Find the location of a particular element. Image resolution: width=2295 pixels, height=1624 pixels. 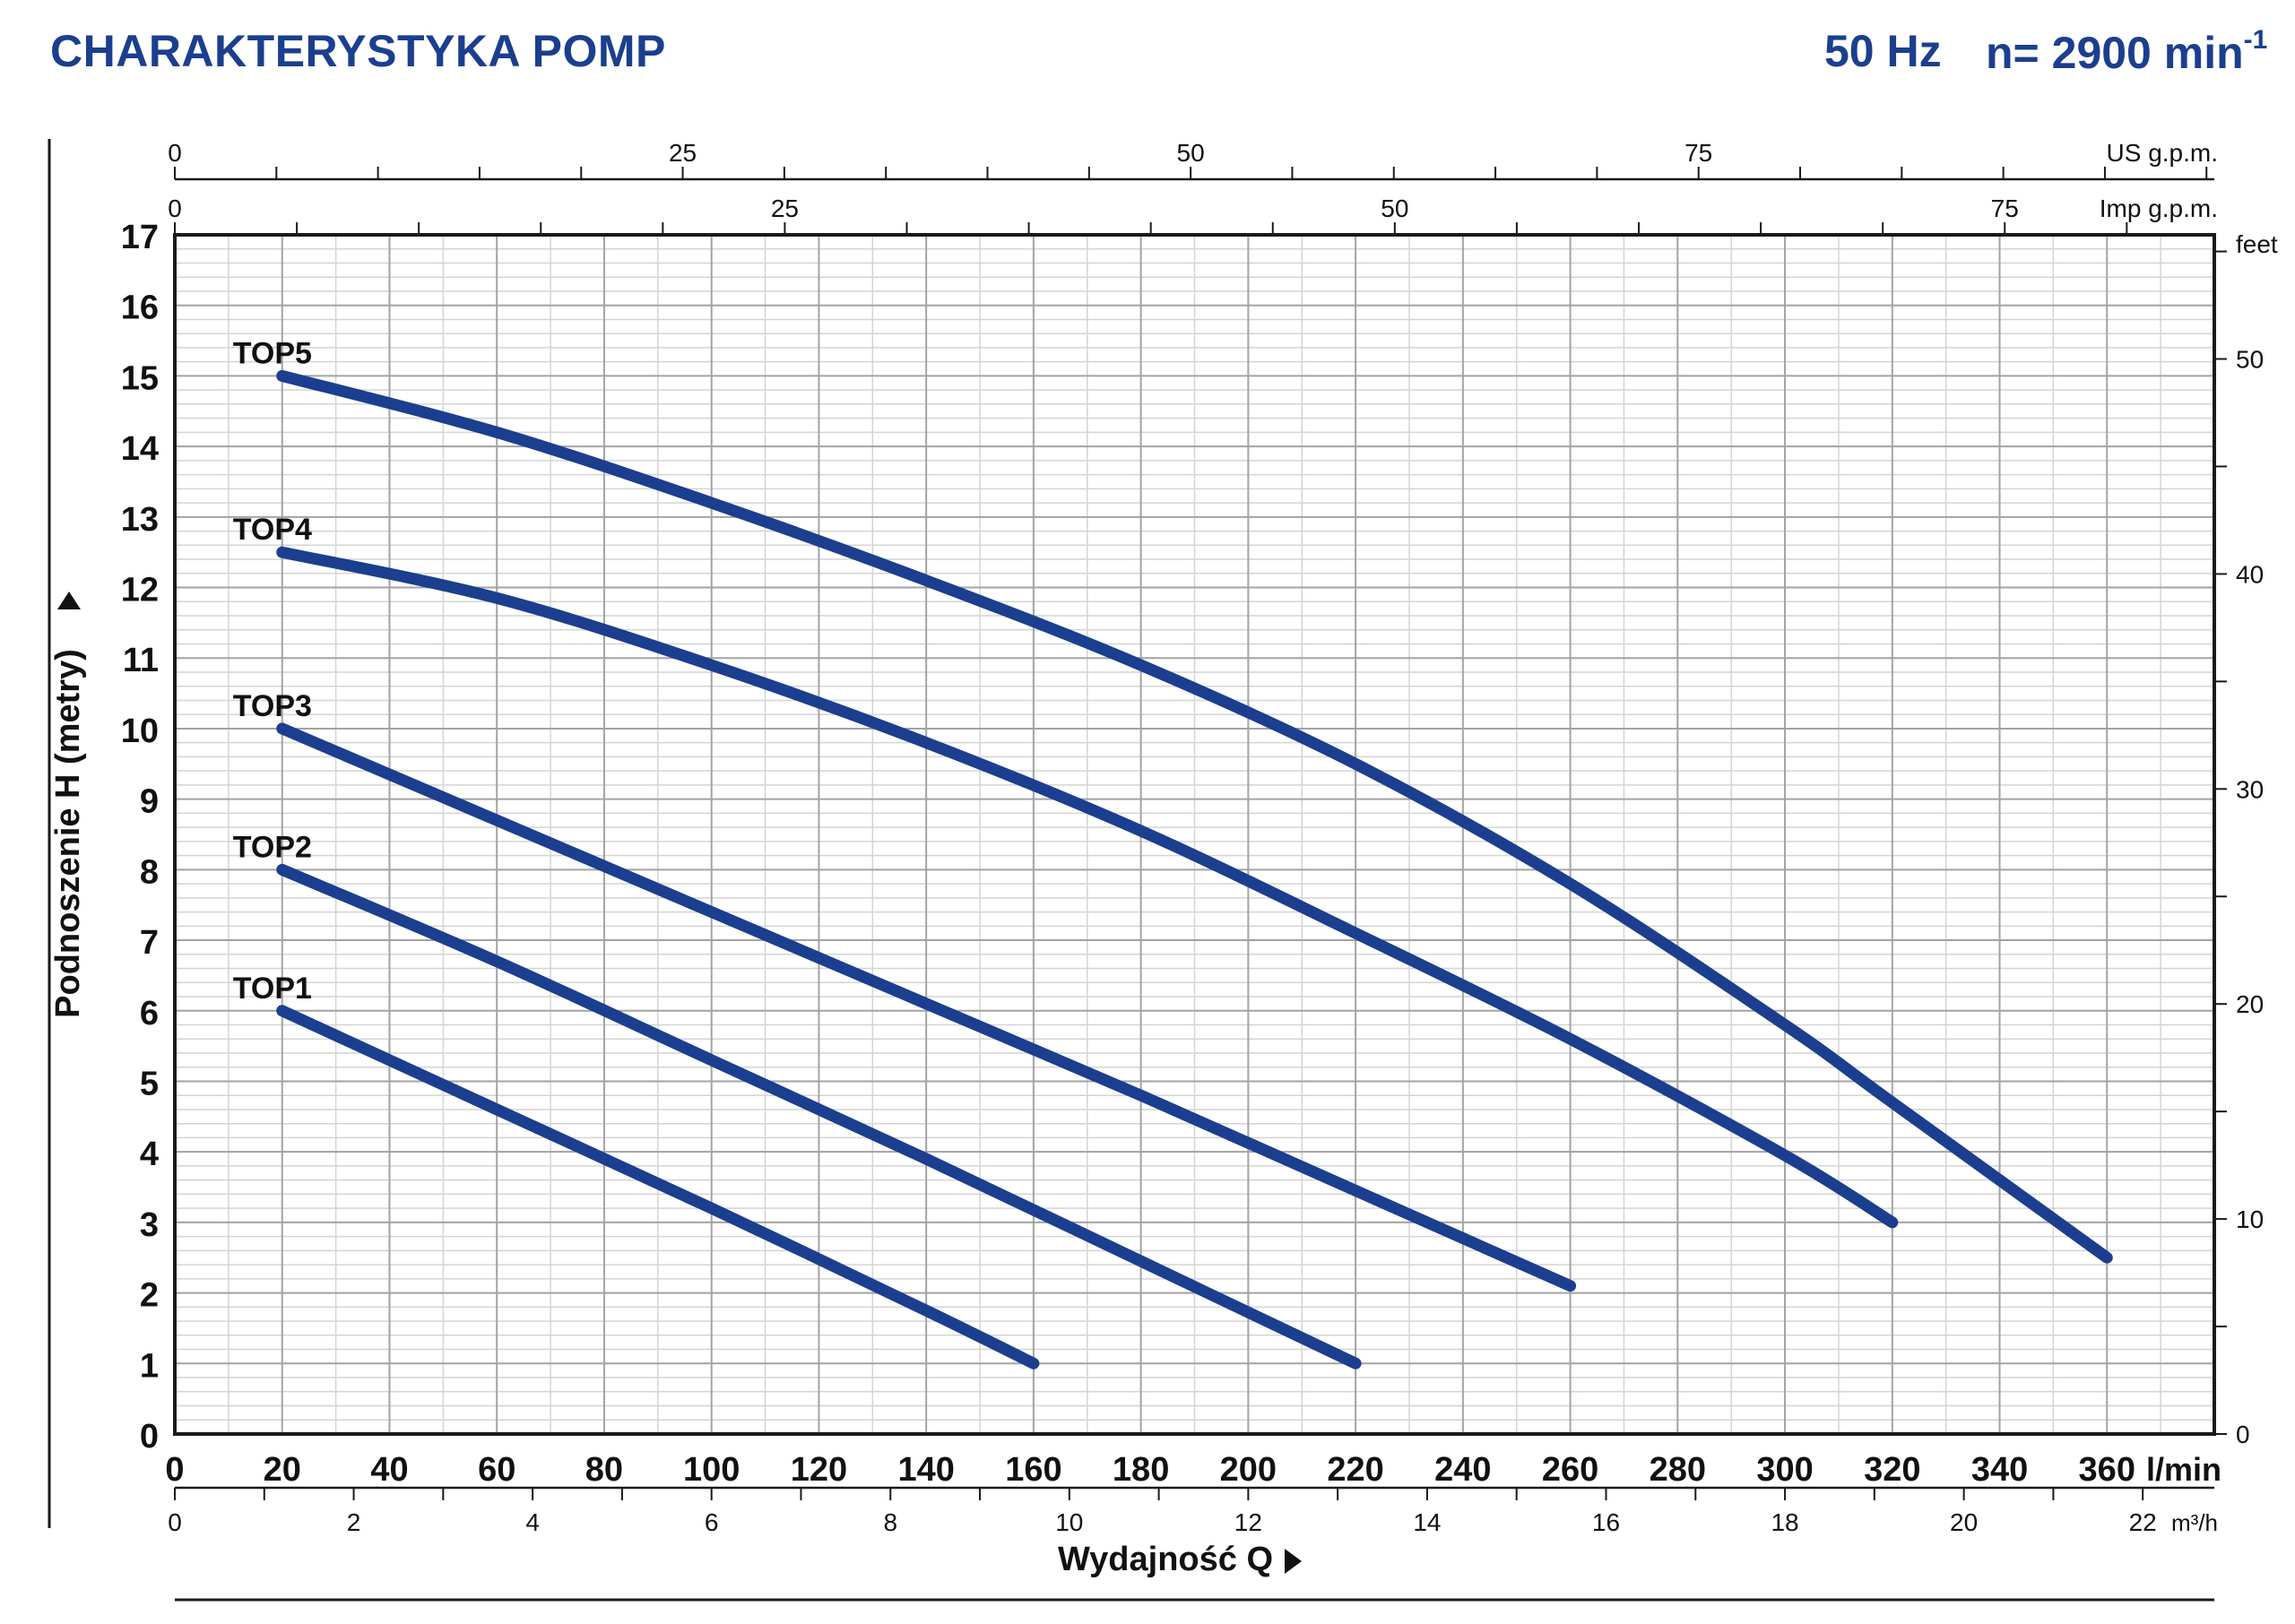

series-top2-curve is located at coordinates (819, 1116).